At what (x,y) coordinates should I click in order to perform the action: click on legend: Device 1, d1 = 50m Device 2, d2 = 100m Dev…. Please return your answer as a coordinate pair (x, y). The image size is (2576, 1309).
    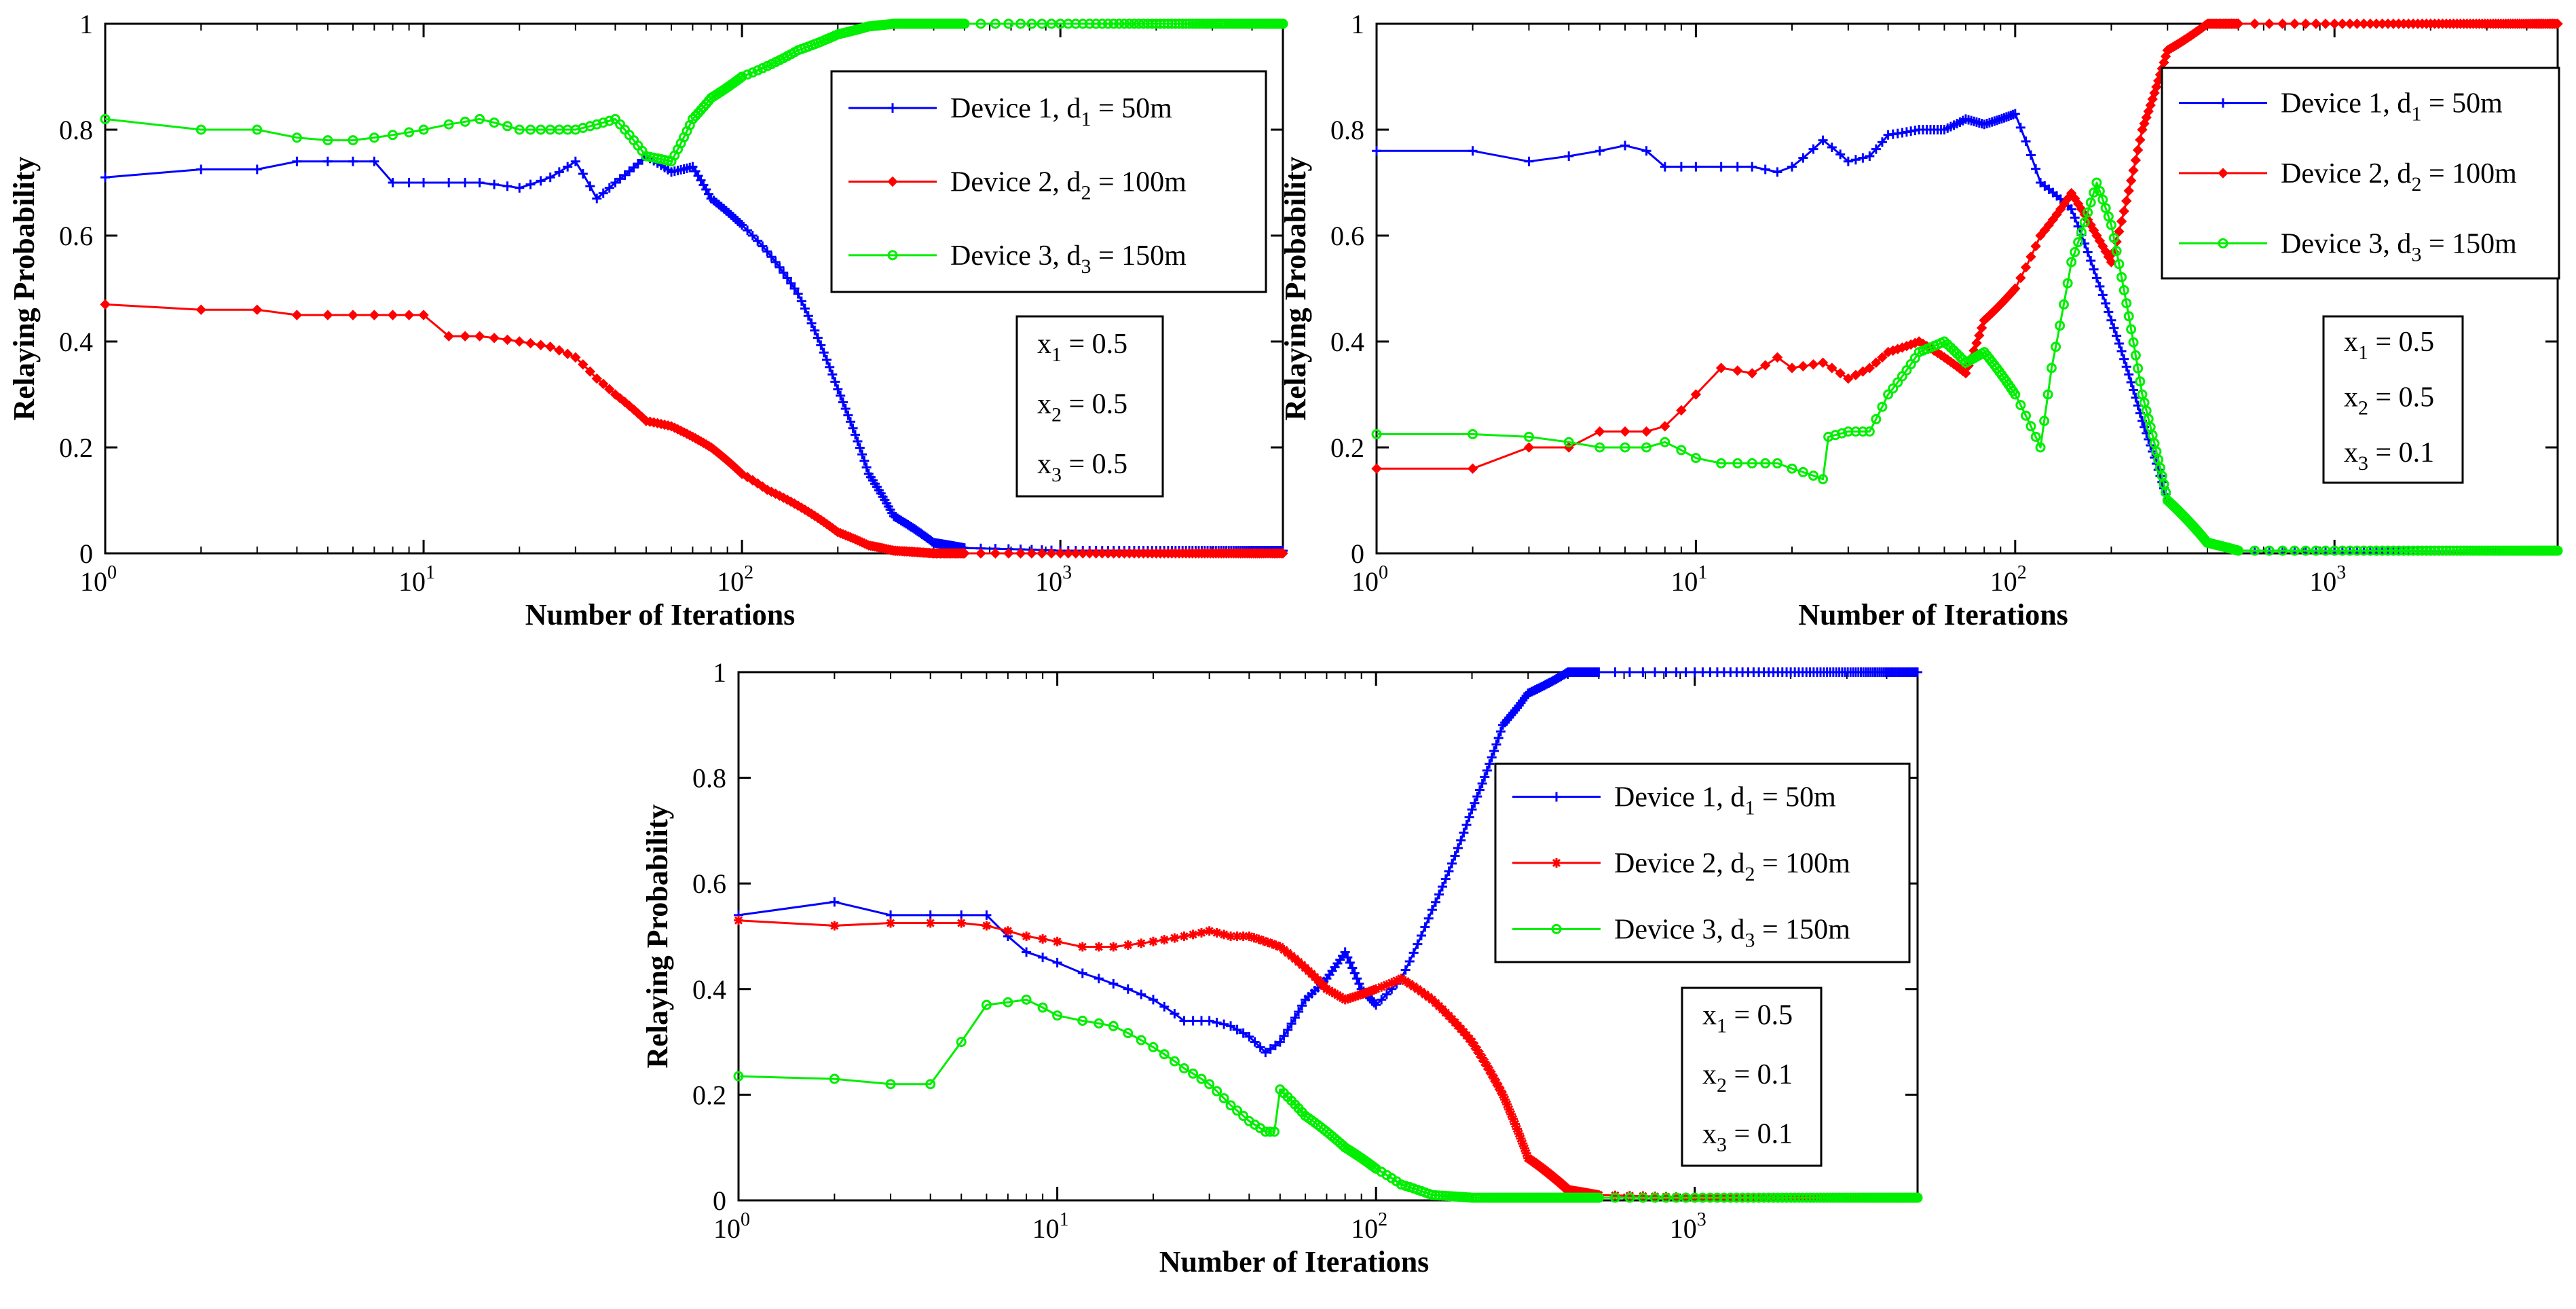
    Looking at the image, I should click on (1703, 862).